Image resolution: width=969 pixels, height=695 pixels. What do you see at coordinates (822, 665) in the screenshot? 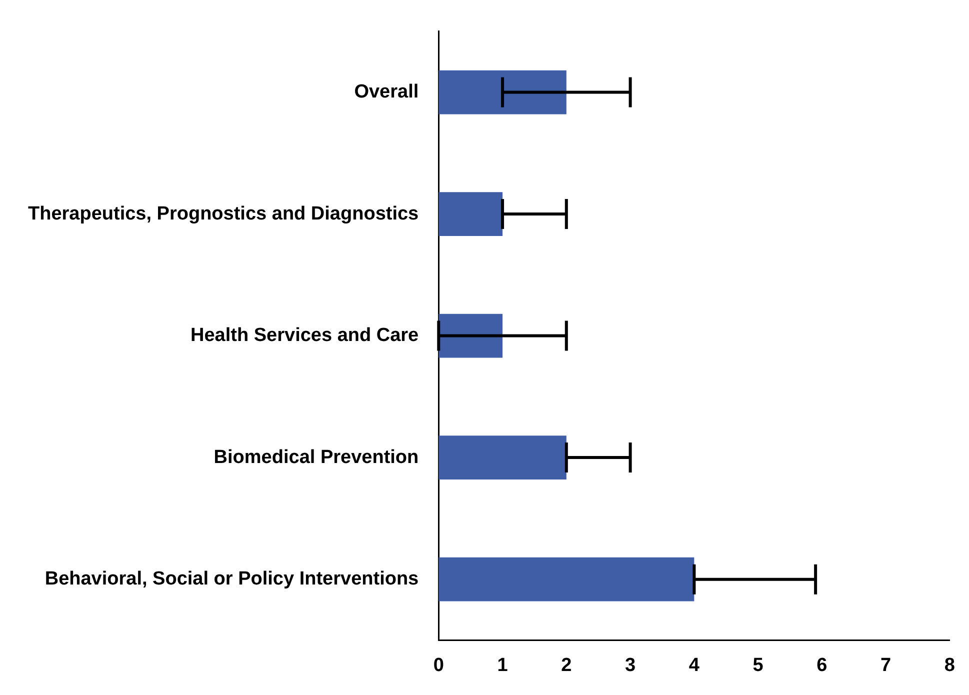
I see `x-tick-label: 6` at bounding box center [822, 665].